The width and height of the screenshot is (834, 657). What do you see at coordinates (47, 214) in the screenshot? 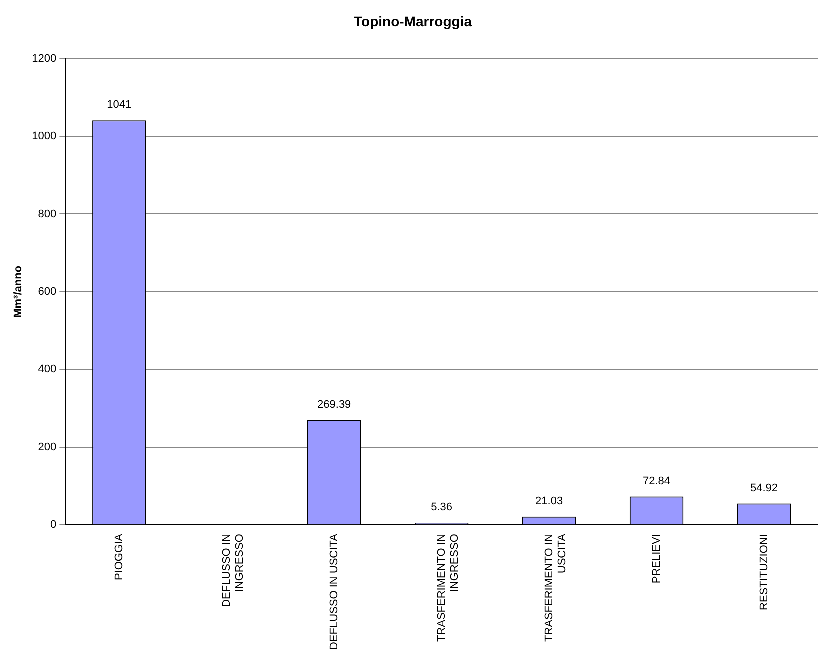
I see `y-tick-label: 800` at bounding box center [47, 214].